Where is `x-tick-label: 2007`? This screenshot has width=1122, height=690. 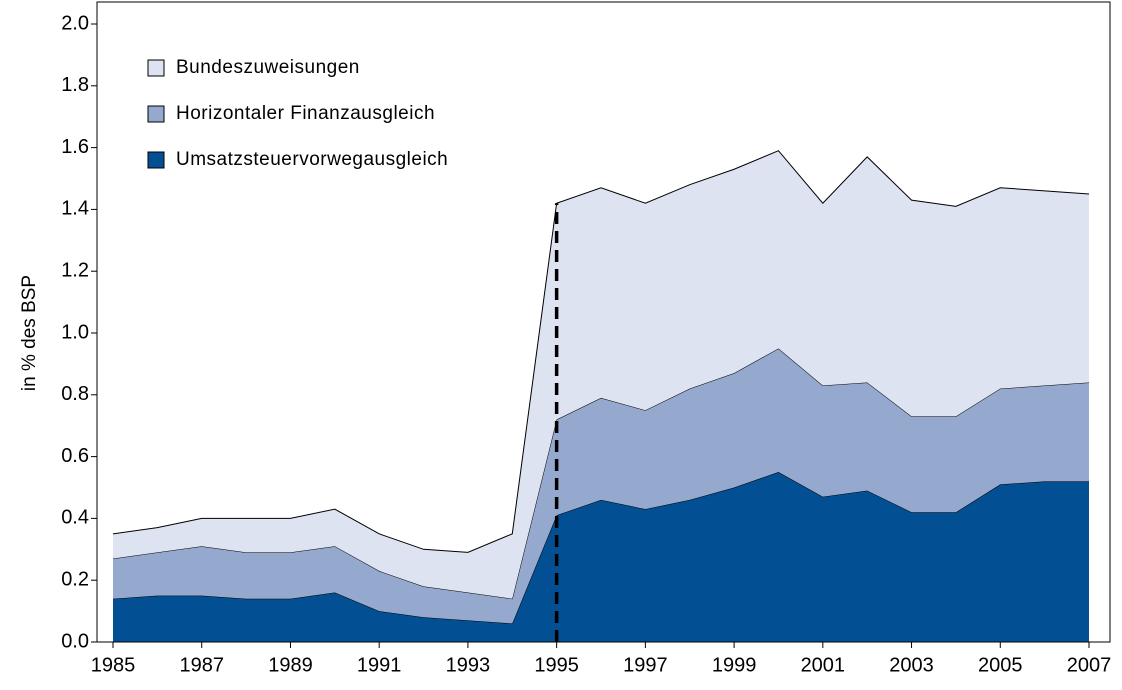 x-tick-label: 2007 is located at coordinates (1089, 665).